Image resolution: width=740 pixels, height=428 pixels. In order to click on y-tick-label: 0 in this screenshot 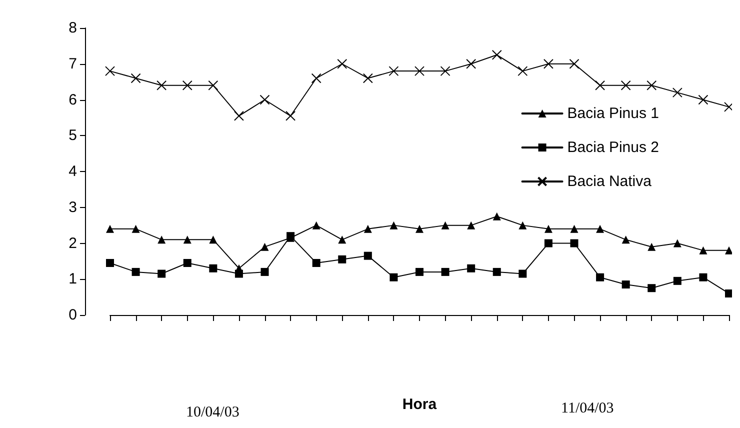, I will do `click(72, 315)`.